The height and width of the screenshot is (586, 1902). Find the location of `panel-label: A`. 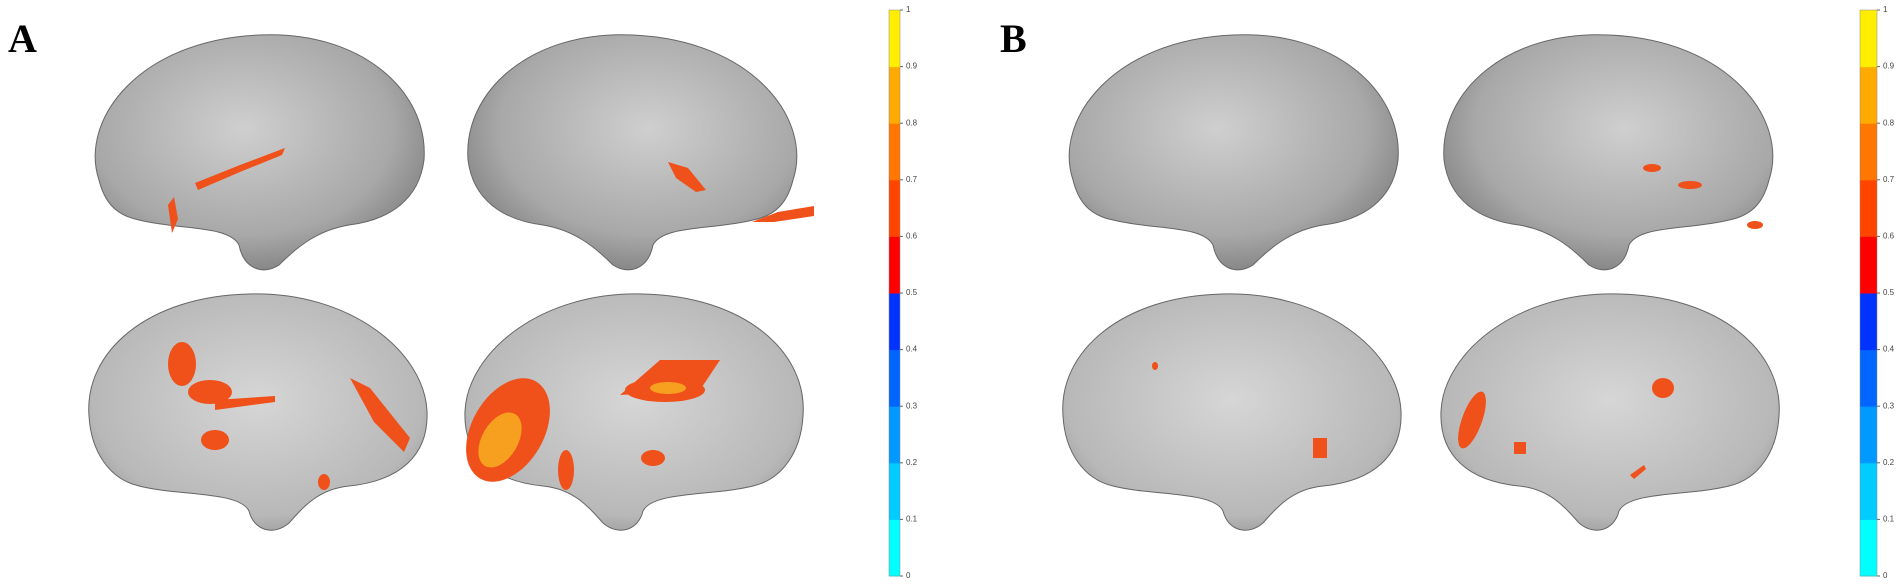

panel-label: A is located at coordinates (22, 38).